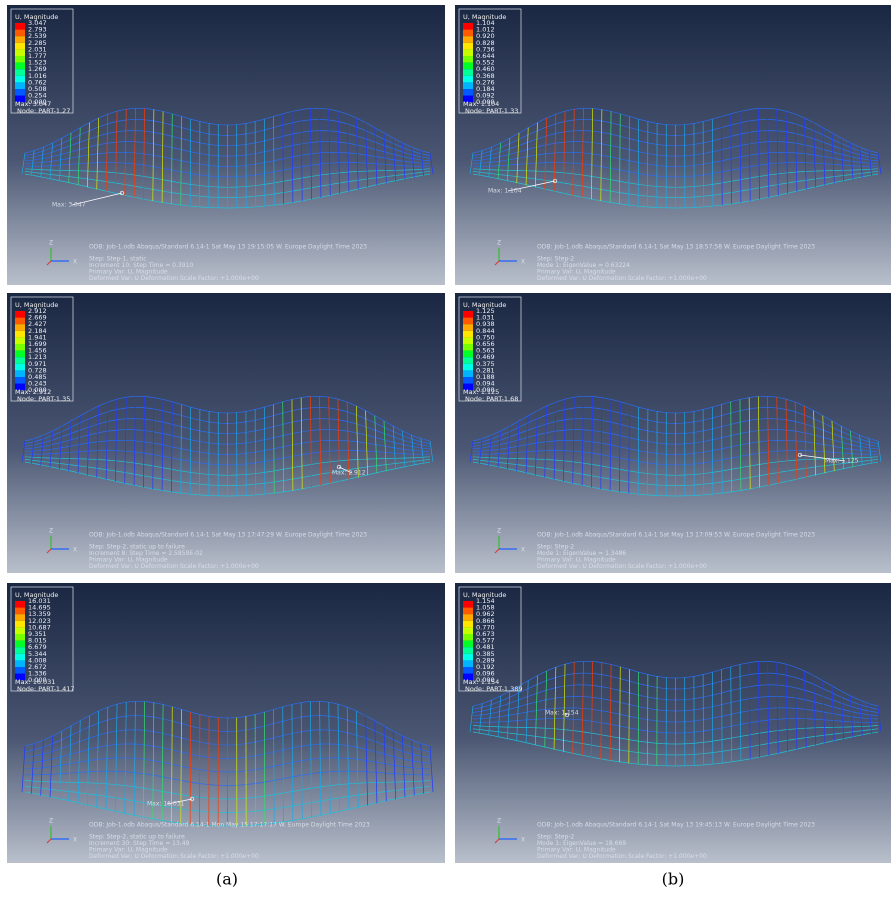  What do you see at coordinates (166, 804) in the screenshot?
I see `annotation: Max: 16.031` at bounding box center [166, 804].